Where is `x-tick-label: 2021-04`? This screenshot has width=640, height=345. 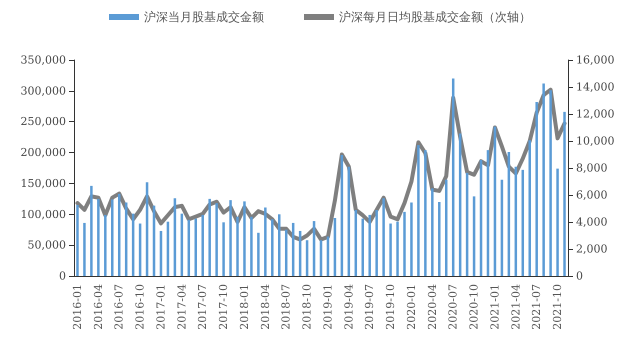
x-tick-label: 2021-04 is located at coordinates (515, 307).